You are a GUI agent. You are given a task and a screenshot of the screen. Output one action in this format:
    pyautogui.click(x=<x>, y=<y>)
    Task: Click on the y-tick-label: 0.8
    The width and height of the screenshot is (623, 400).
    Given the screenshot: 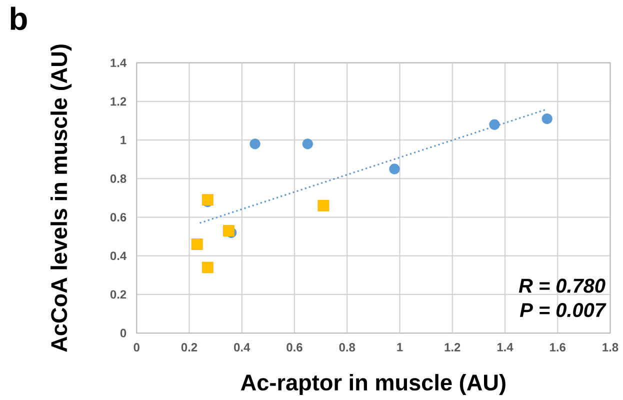 What is the action you would take?
    pyautogui.click(x=118, y=178)
    